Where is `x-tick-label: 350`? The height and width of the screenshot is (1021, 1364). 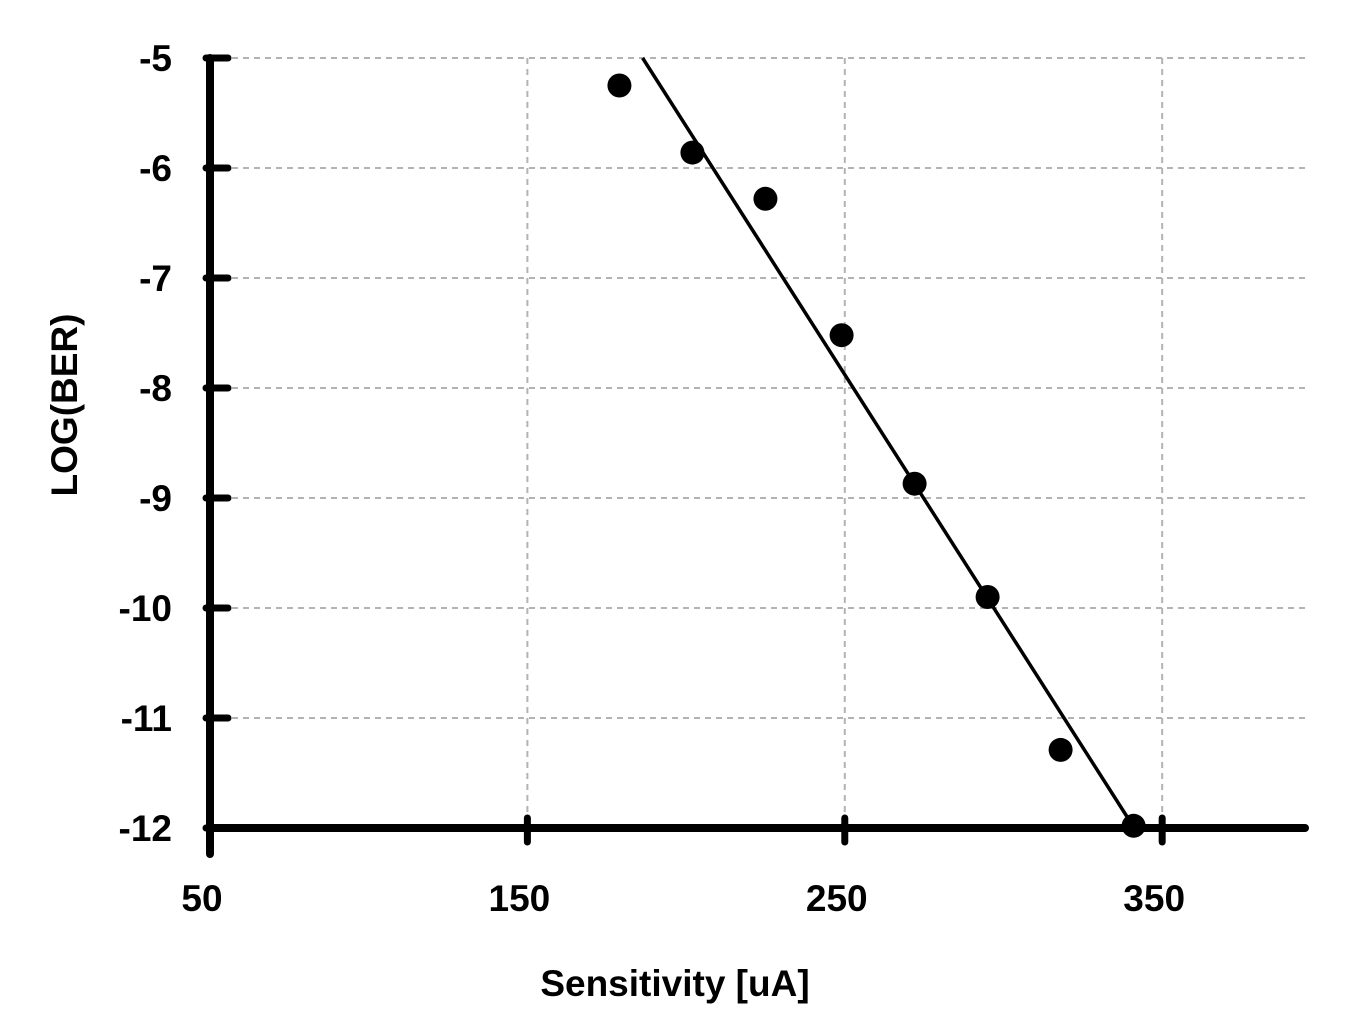 x-tick-label: 350 is located at coordinates (1154, 898).